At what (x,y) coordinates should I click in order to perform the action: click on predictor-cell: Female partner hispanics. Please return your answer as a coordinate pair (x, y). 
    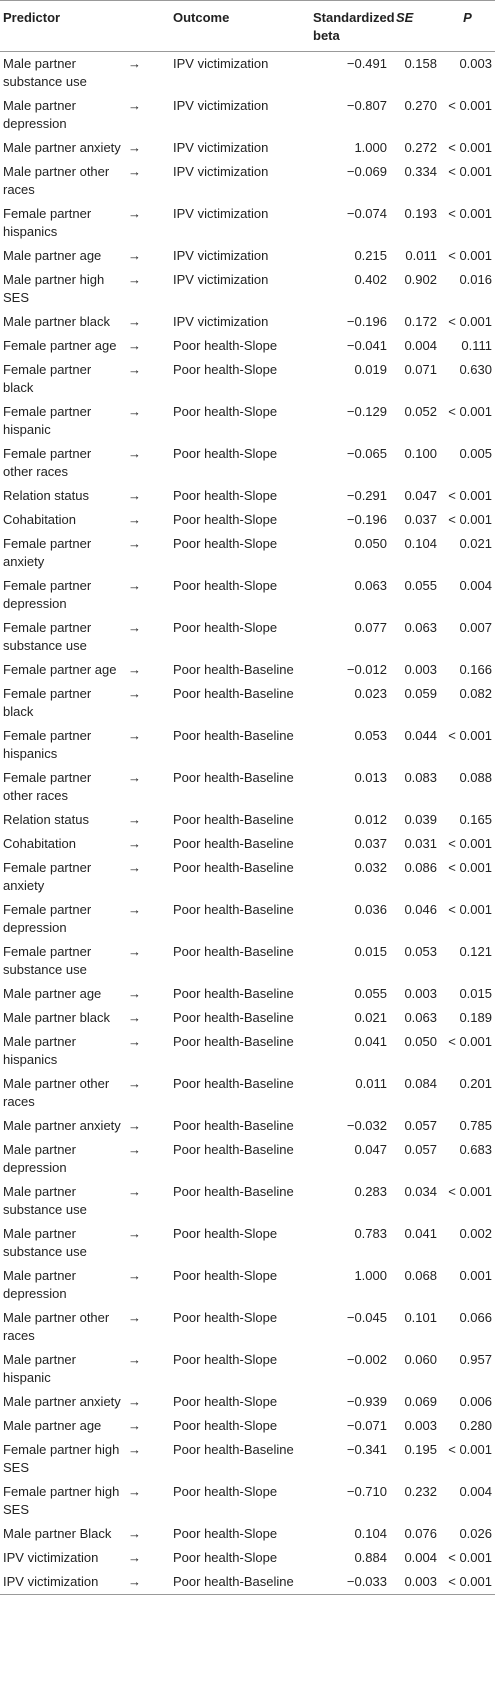
    Looking at the image, I should click on (47, 222).